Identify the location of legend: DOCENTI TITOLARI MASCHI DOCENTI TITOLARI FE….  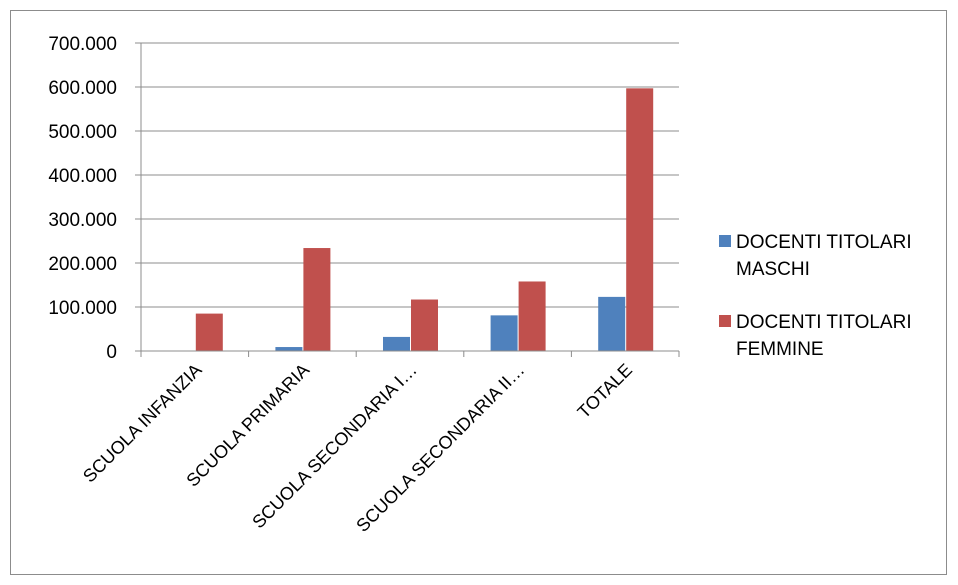
(815, 296).